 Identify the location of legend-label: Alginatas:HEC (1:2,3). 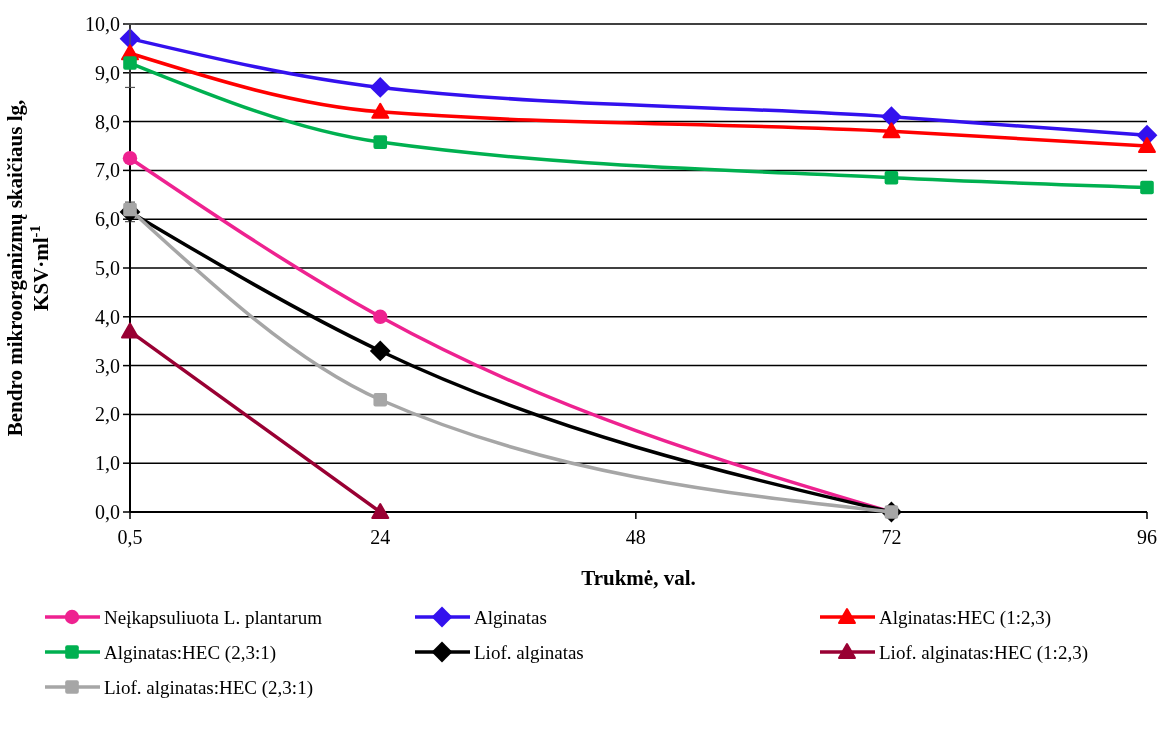
(965, 617).